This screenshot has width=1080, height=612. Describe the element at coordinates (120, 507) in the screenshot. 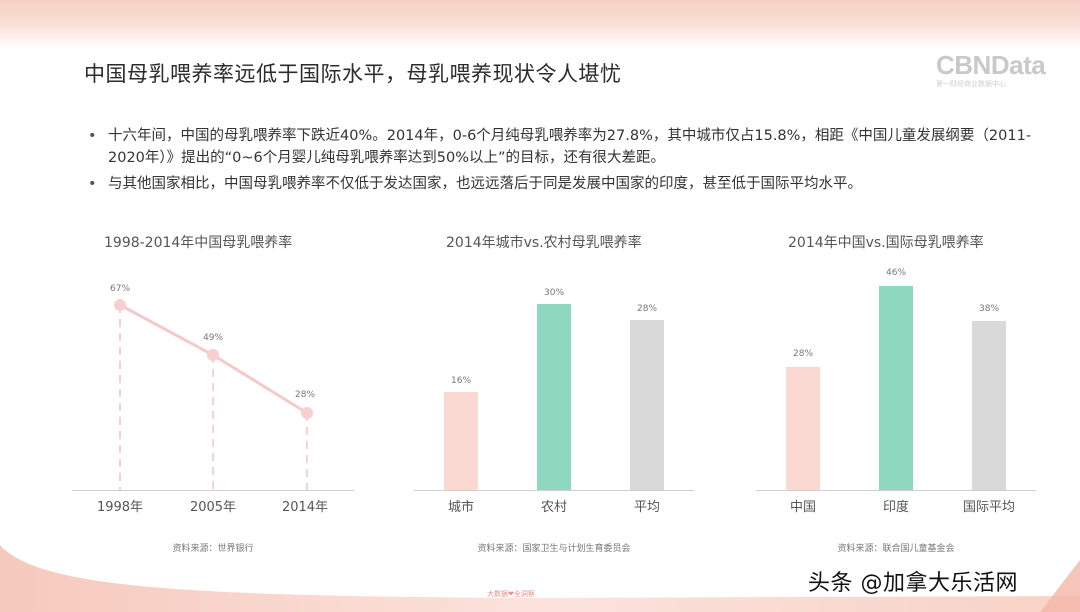

I see `x-tick-label: 1998年` at that location.